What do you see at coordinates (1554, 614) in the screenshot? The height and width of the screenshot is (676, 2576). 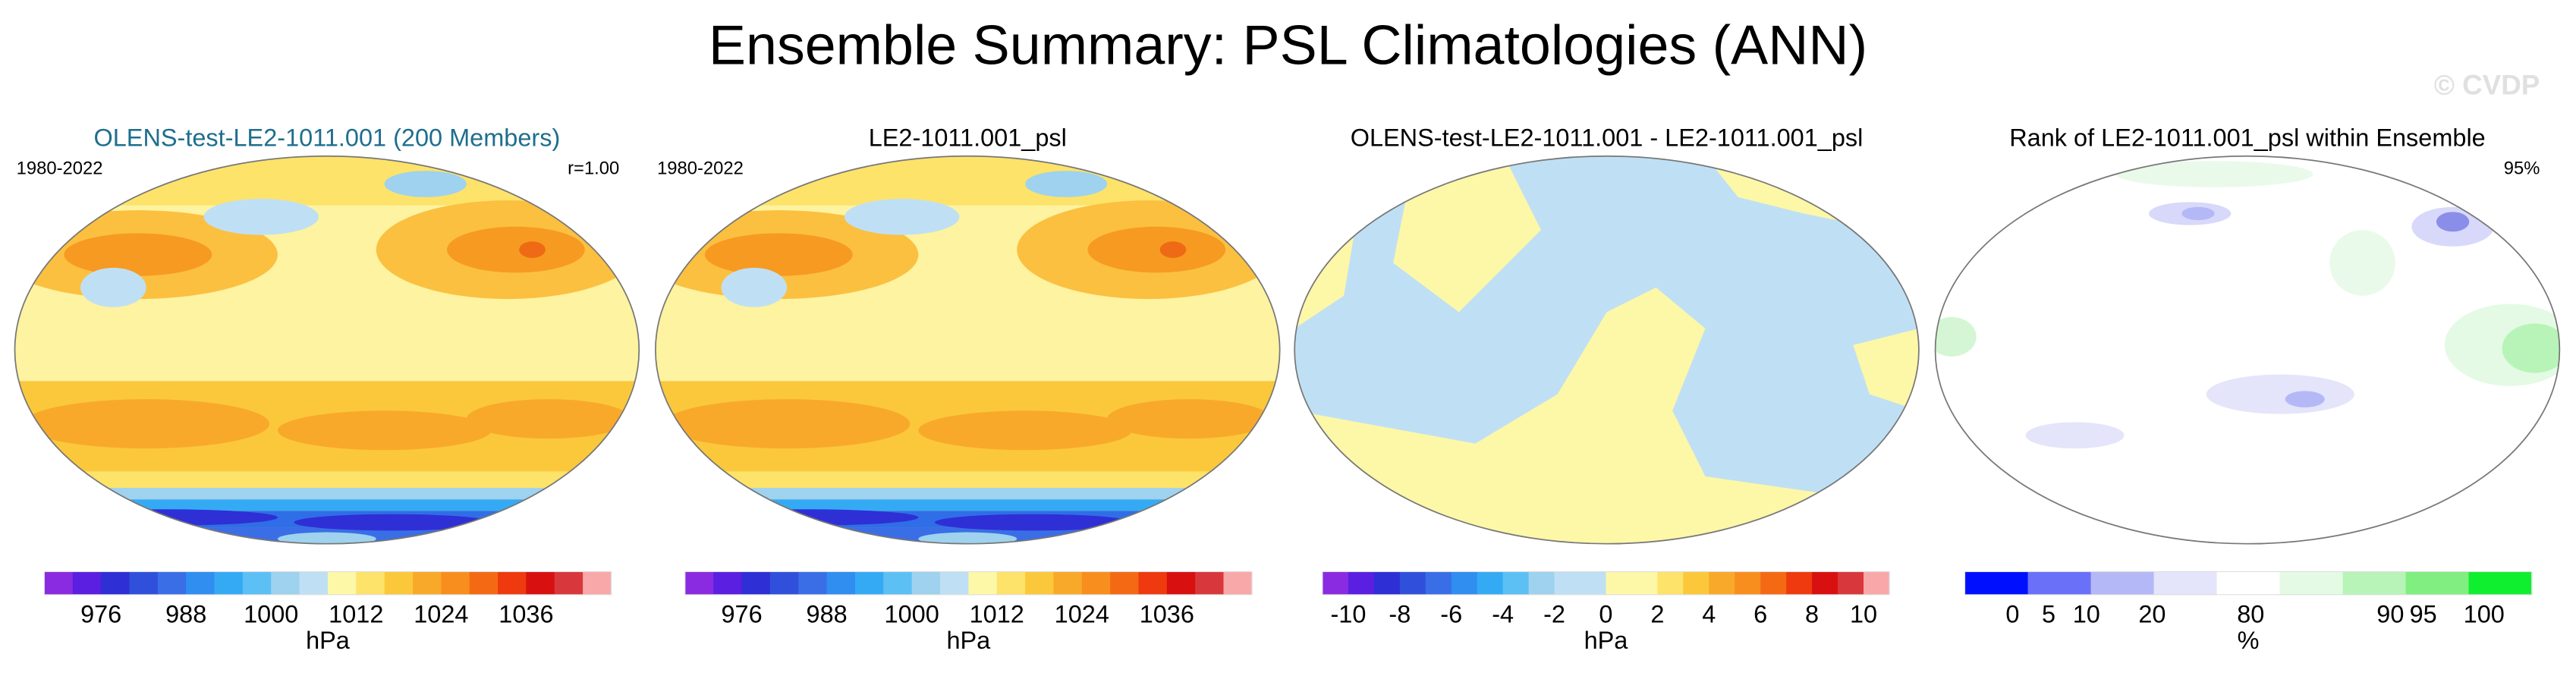 I see `colorbar-tick-label: -2` at bounding box center [1554, 614].